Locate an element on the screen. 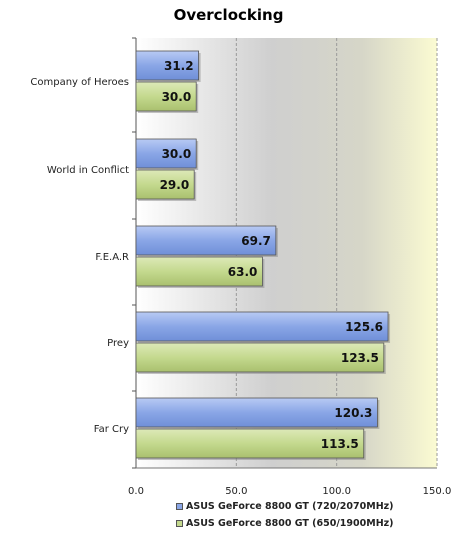  category-label: F.E.A.R is located at coordinates (112, 257).